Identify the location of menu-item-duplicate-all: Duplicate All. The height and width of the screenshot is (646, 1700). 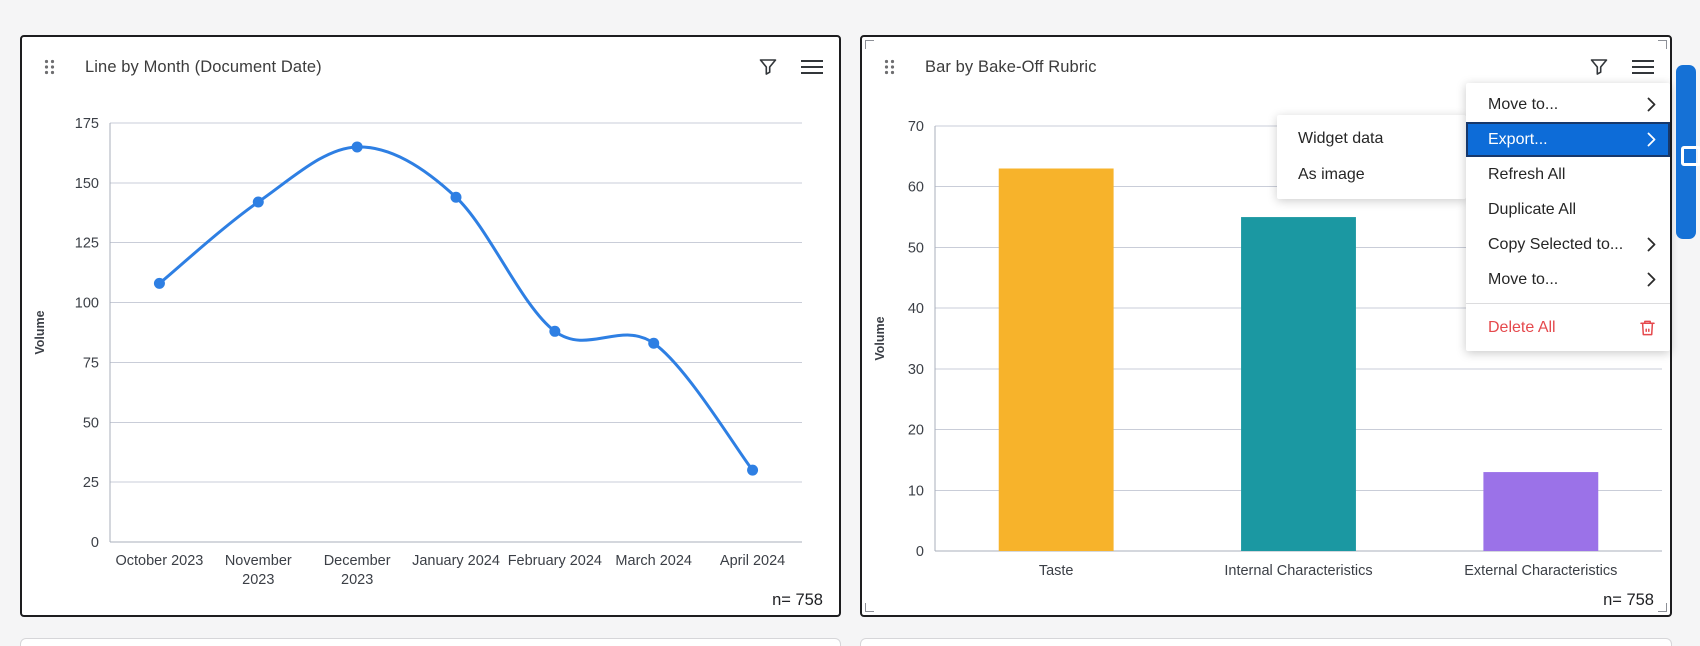
(1568, 209).